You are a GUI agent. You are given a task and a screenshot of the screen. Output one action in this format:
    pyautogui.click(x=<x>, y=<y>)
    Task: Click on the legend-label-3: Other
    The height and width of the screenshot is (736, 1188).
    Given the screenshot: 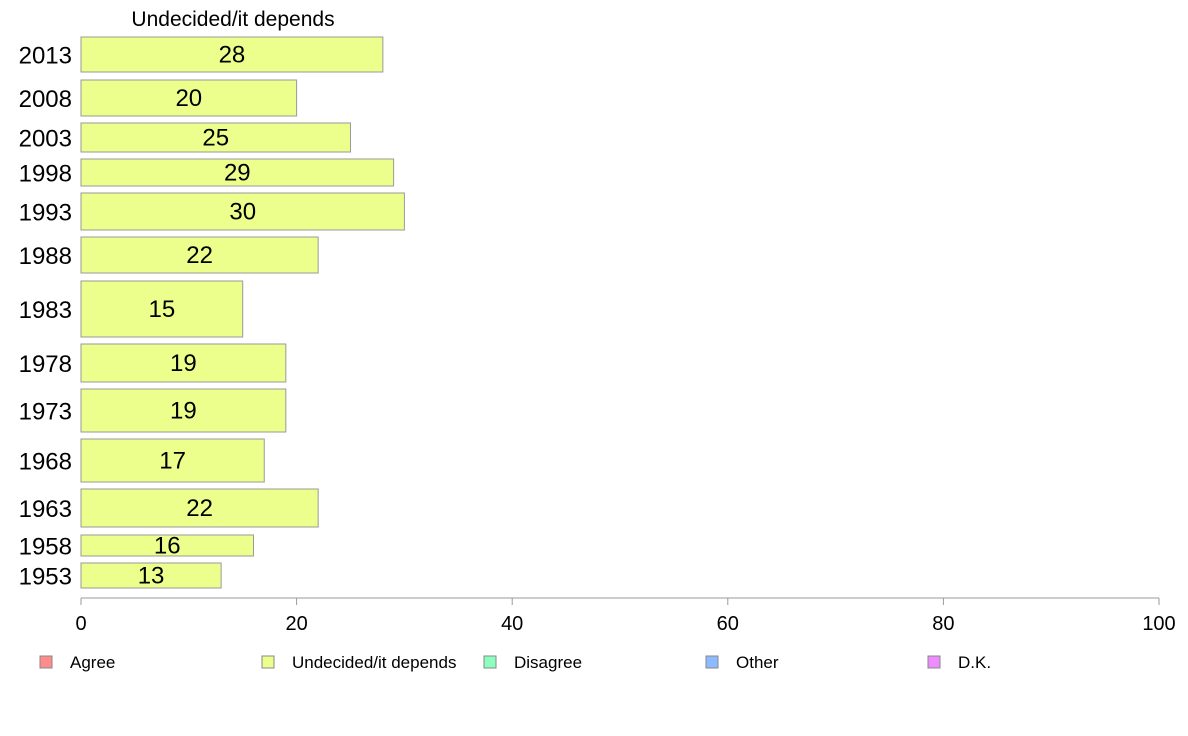 What is the action you would take?
    pyautogui.click(x=757, y=662)
    